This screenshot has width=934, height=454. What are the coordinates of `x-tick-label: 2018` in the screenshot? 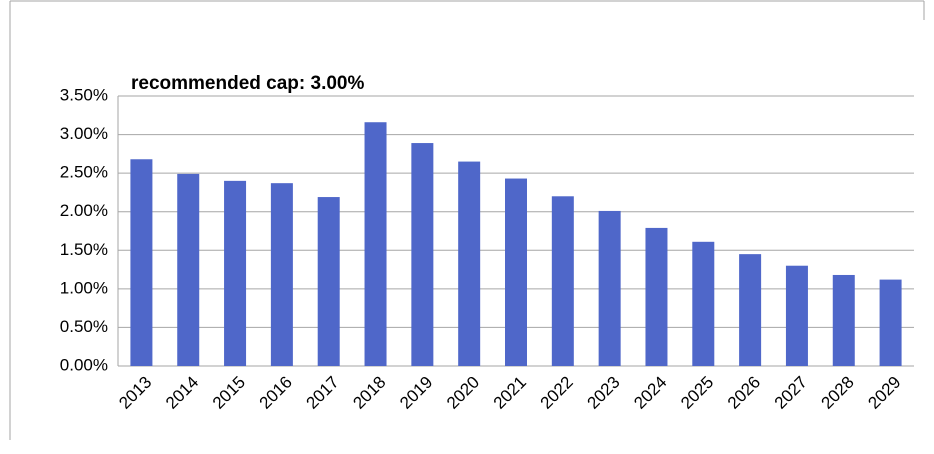 It's located at (369, 393).